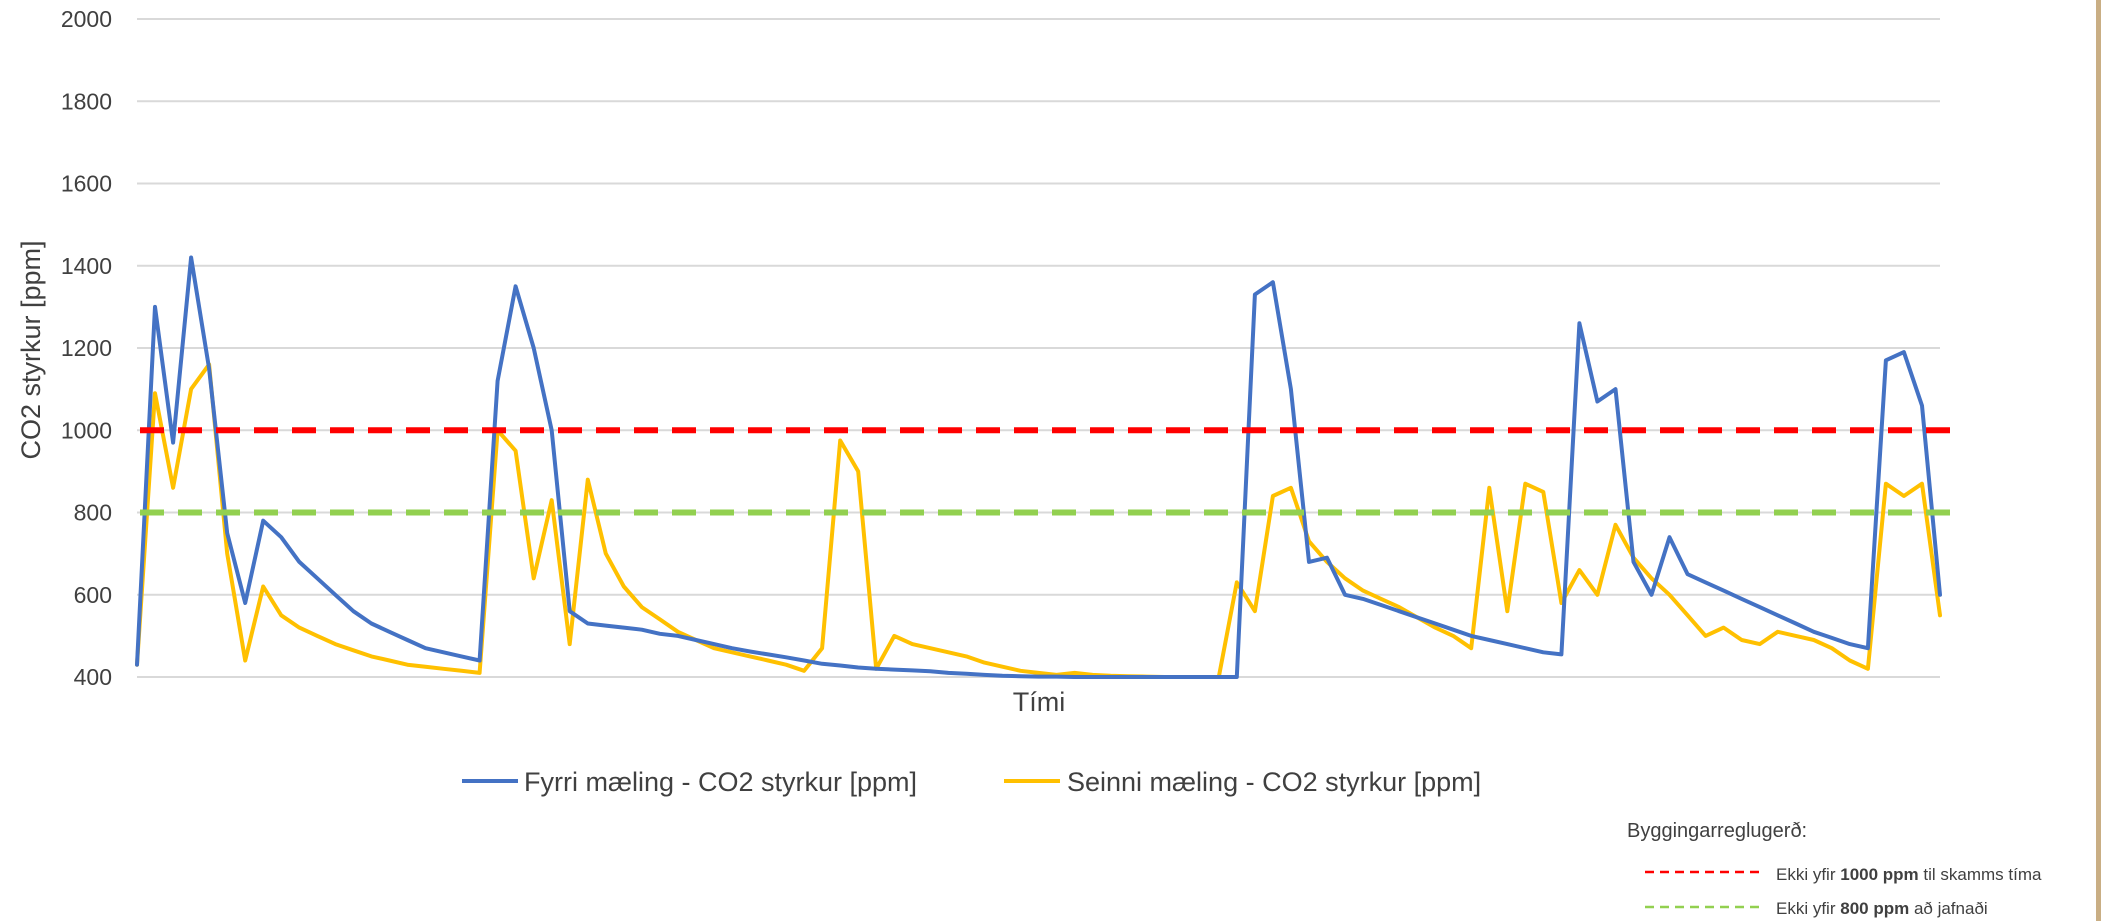 The height and width of the screenshot is (921, 2101). I want to click on y-tick-label-1600: 1600, so click(86, 184).